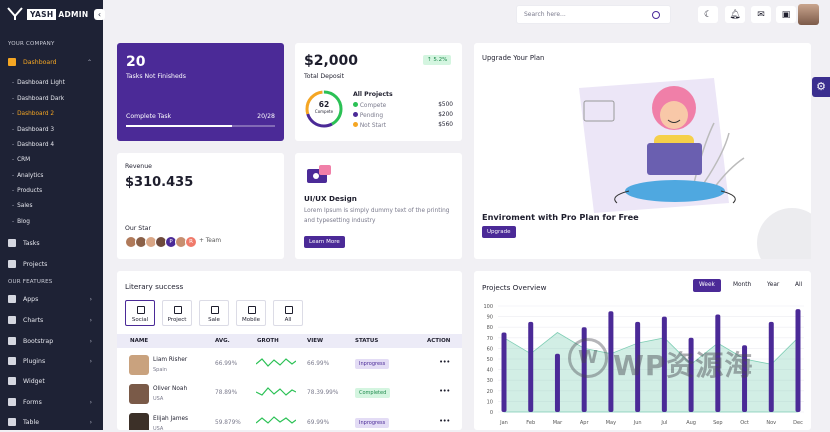  Describe the element at coordinates (708, 14) in the screenshot. I see `dark-mode-icon: ☾` at that location.